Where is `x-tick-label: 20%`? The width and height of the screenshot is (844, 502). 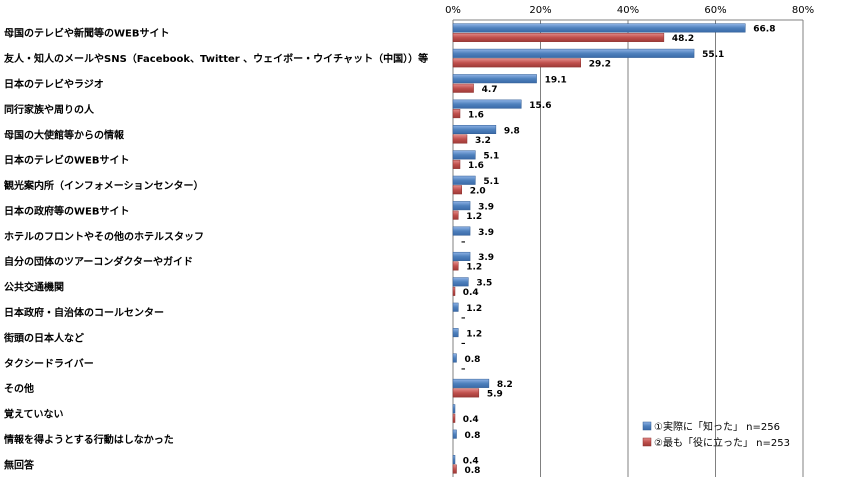
x-tick-label: 20% is located at coordinates (540, 10).